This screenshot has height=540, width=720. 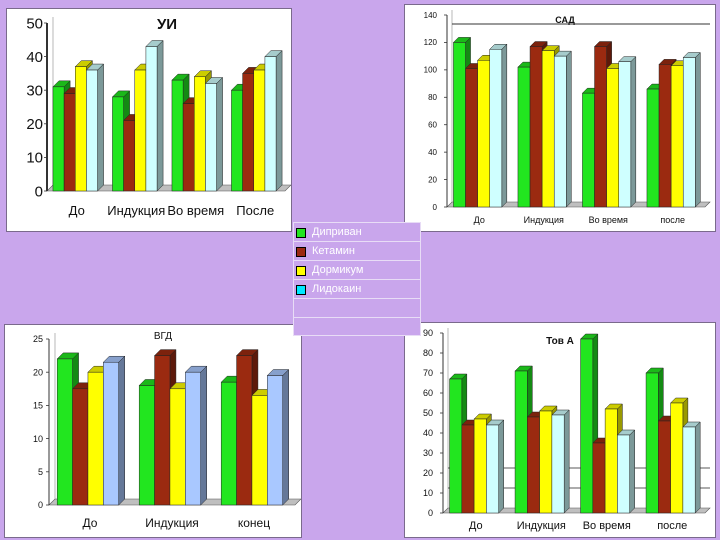 I want to click on y-tick-label: 25, so click(x=38, y=339).